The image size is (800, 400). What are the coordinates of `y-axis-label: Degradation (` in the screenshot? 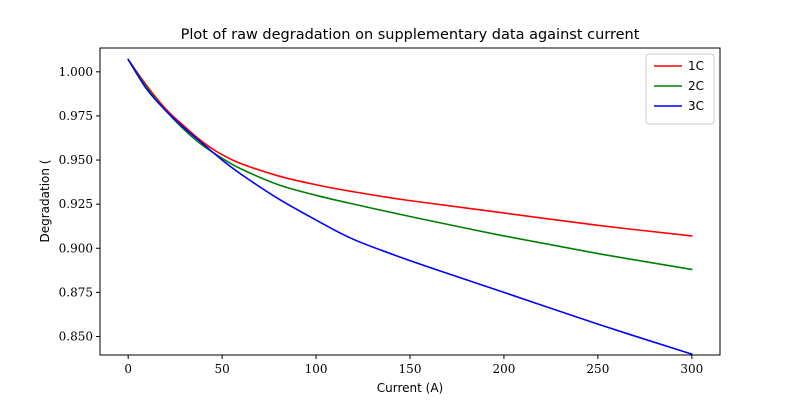 It's located at (45, 201).